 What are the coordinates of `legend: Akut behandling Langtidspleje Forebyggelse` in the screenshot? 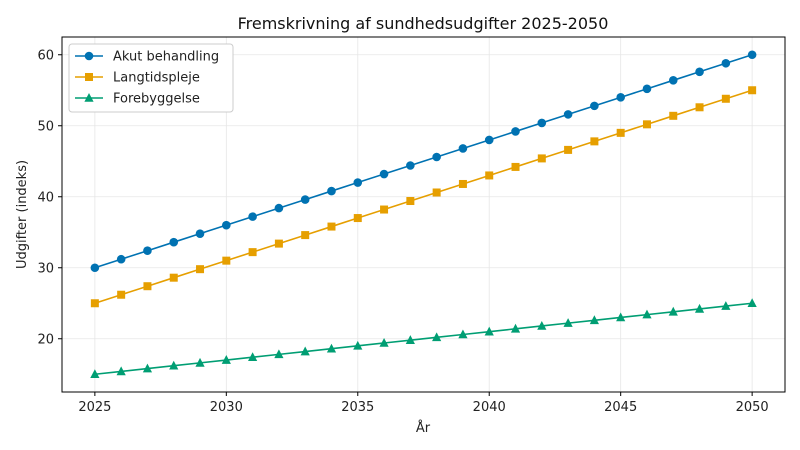 It's located at (151, 78).